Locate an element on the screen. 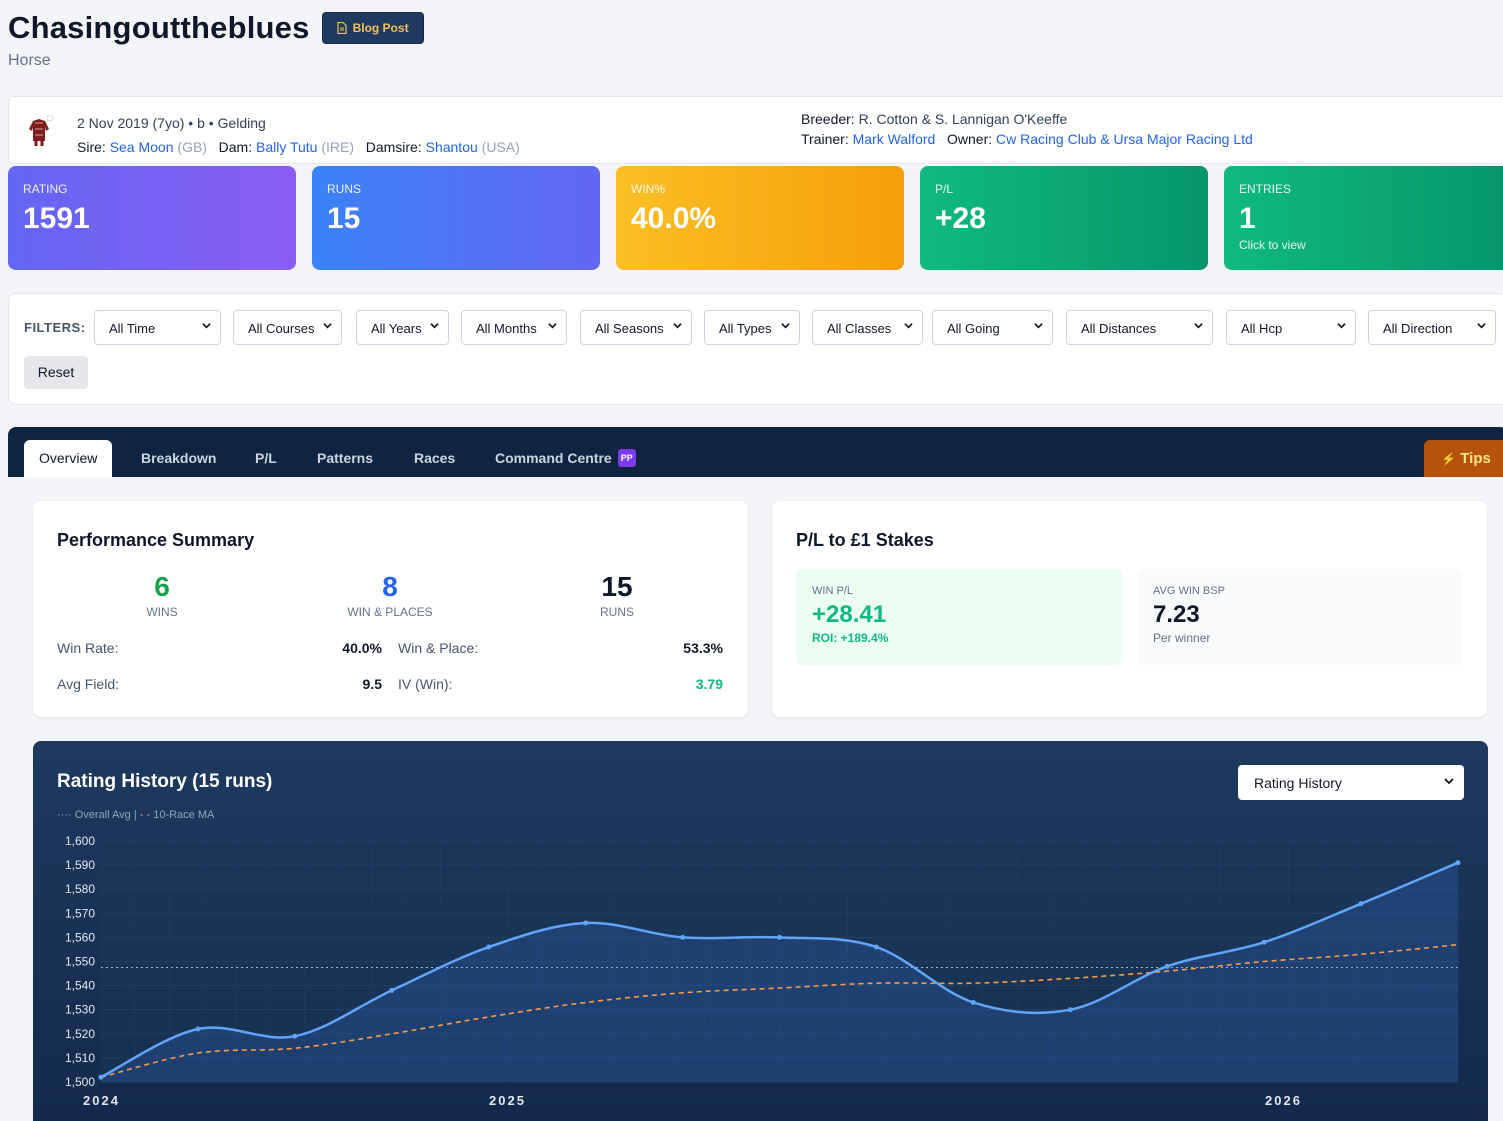 The image size is (1503, 1121). filter-select-value: All Time is located at coordinates (132, 328).